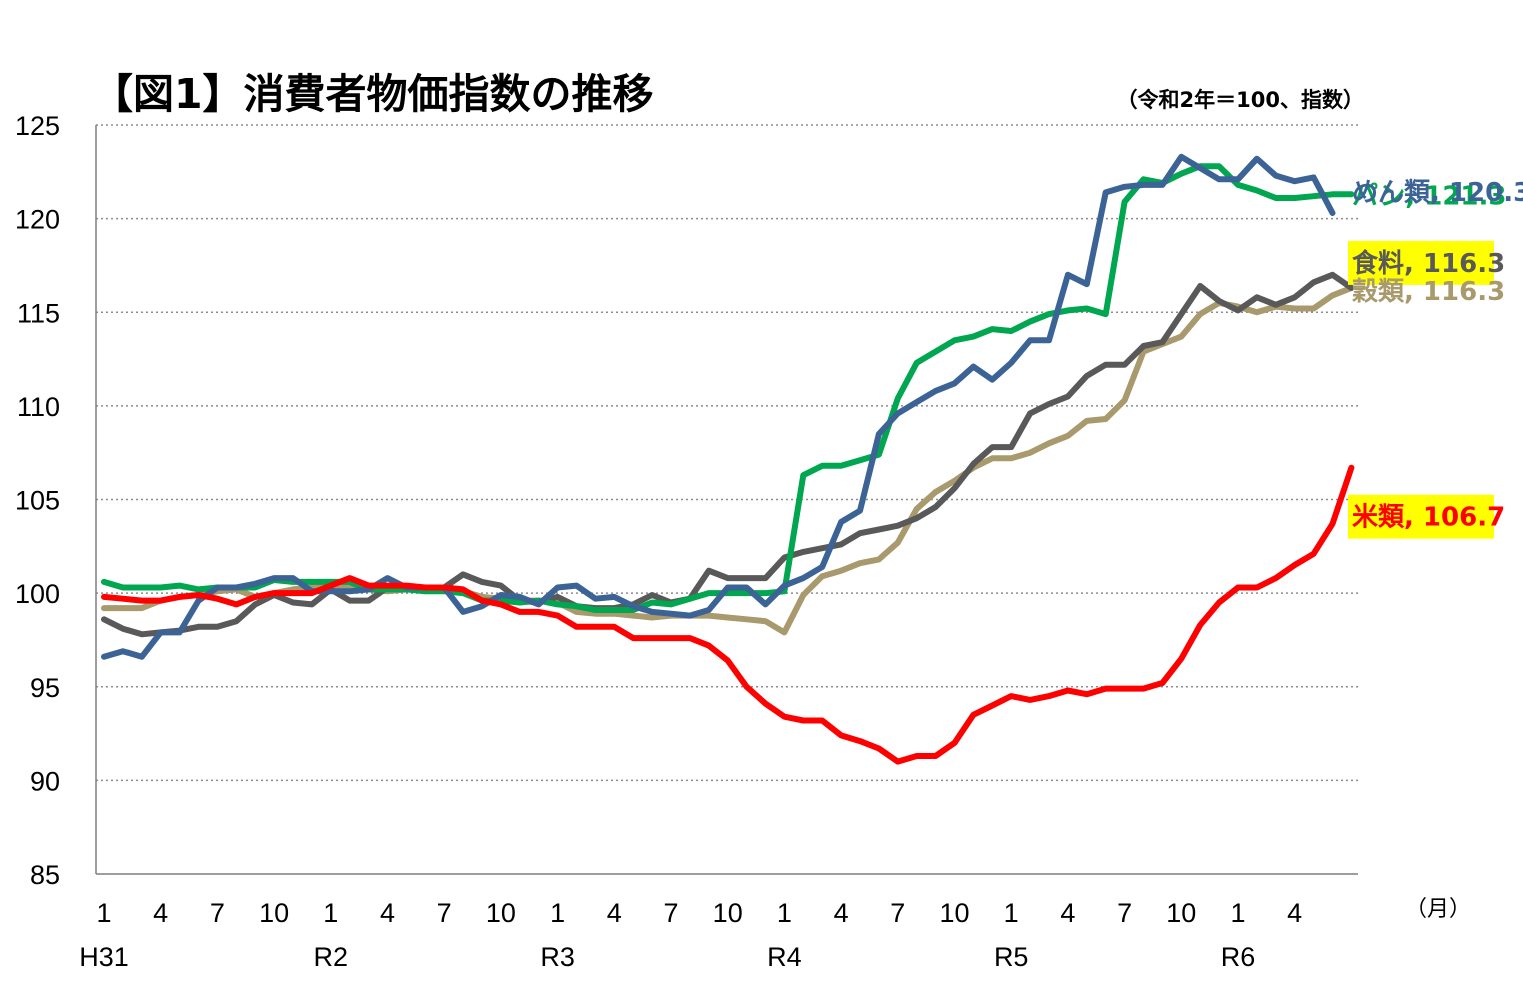 The height and width of the screenshot is (989, 1523). What do you see at coordinates (38, 407) in the screenshot?
I see `y-tick-label: 110` at bounding box center [38, 407].